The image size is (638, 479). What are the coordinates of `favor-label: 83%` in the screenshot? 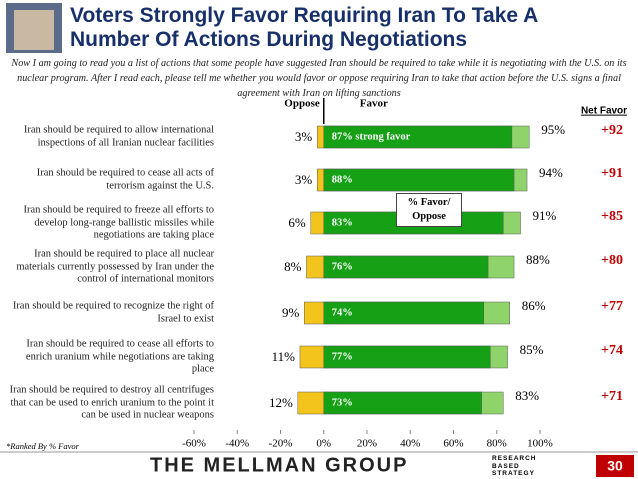 It's located at (527, 395).